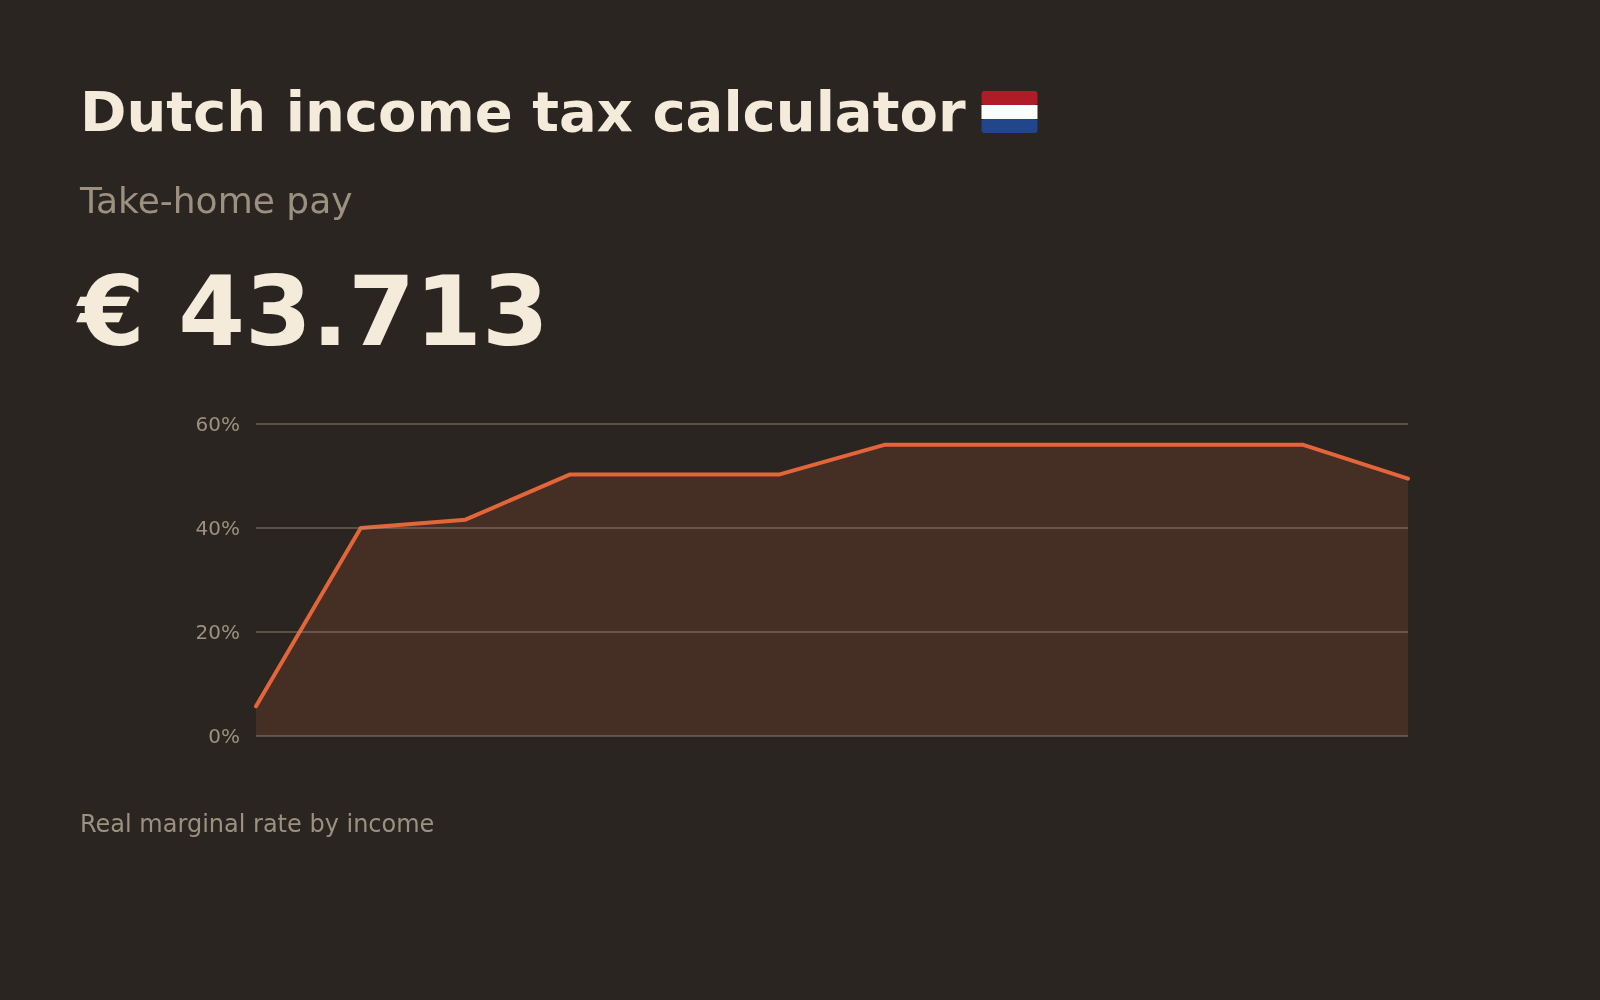  What do you see at coordinates (216, 200) in the screenshot?
I see `chart-subtitle: Take-home pay` at bounding box center [216, 200].